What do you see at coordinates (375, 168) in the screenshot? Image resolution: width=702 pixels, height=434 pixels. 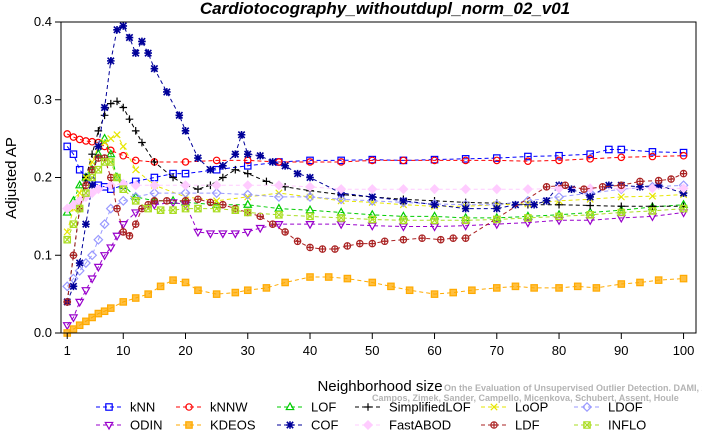 I see `series-line` at bounding box center [375, 168].